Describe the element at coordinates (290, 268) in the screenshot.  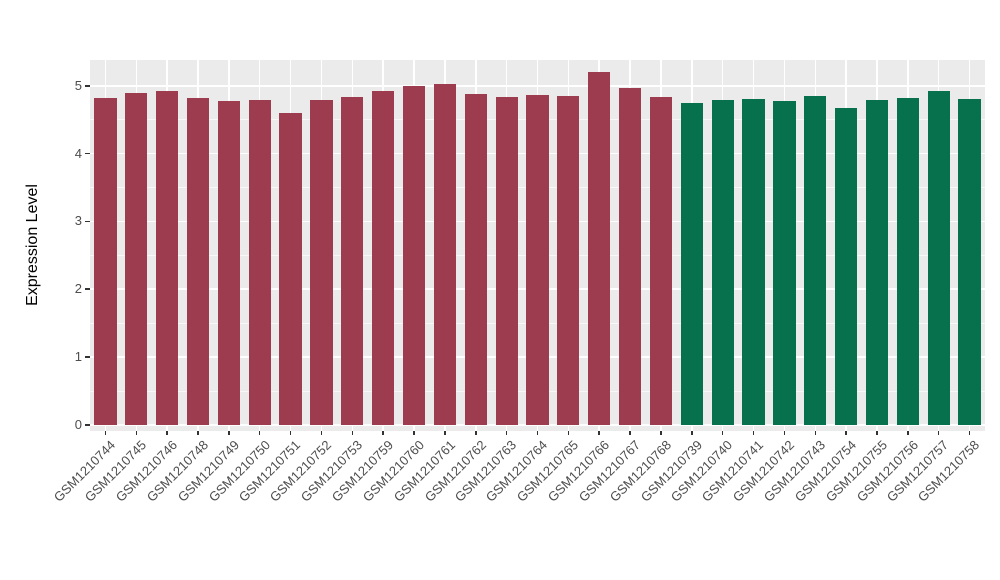
I see `bar-GSM1210751` at that location.